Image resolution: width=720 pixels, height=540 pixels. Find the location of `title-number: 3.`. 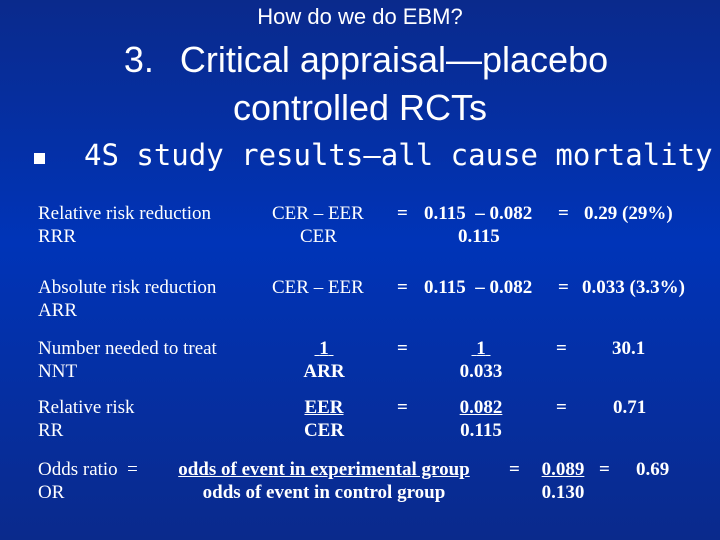

title-number: 3. is located at coordinates (138, 59).